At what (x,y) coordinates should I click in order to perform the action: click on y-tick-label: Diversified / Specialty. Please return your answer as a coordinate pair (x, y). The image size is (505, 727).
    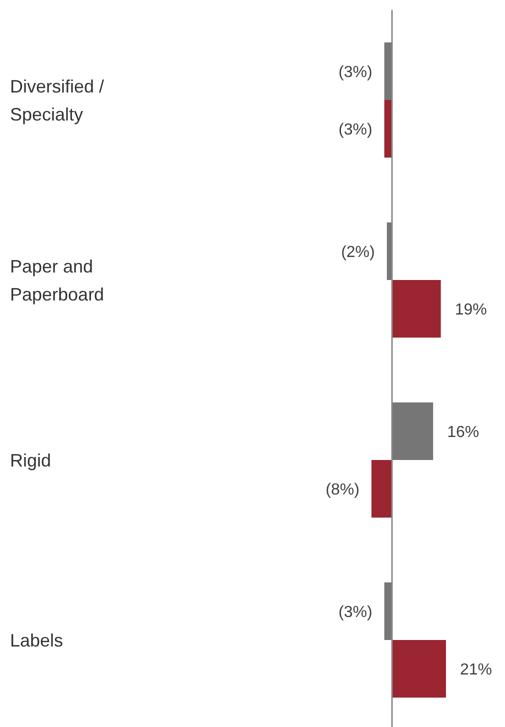
    Looking at the image, I should click on (57, 100).